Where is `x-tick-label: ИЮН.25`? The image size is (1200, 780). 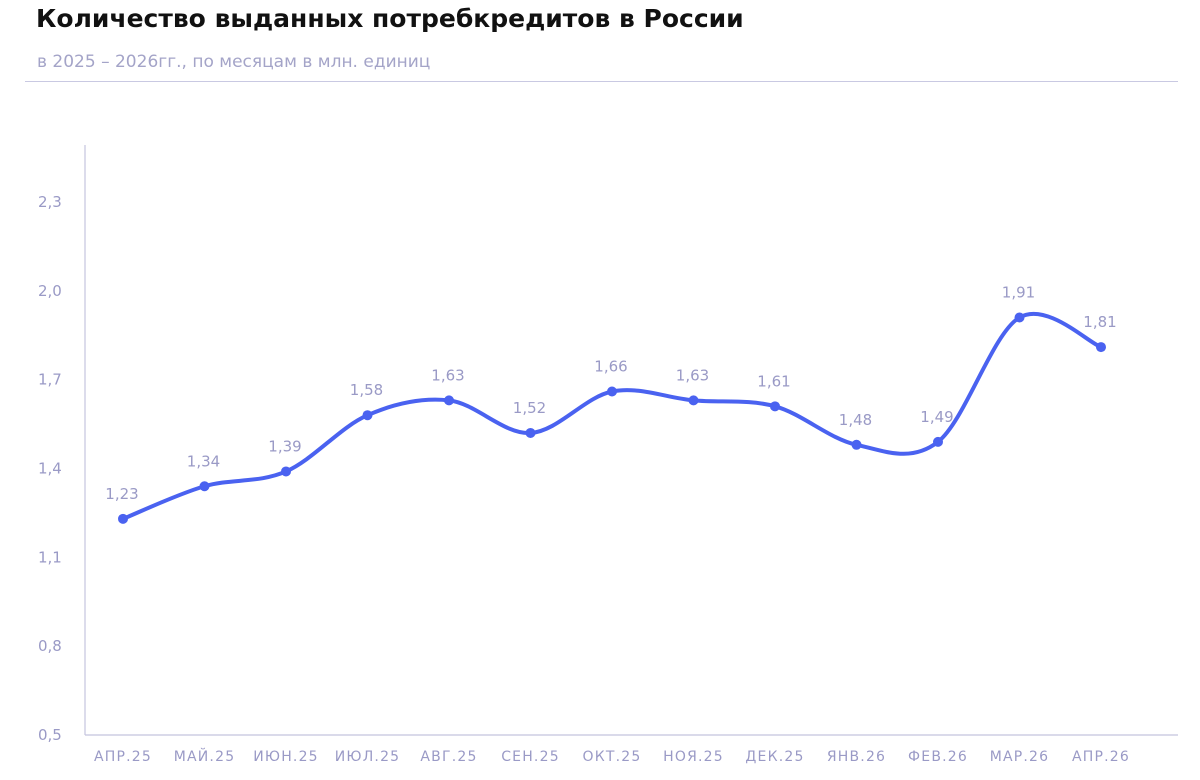
x-tick-label: ИЮН.25 is located at coordinates (286, 757).